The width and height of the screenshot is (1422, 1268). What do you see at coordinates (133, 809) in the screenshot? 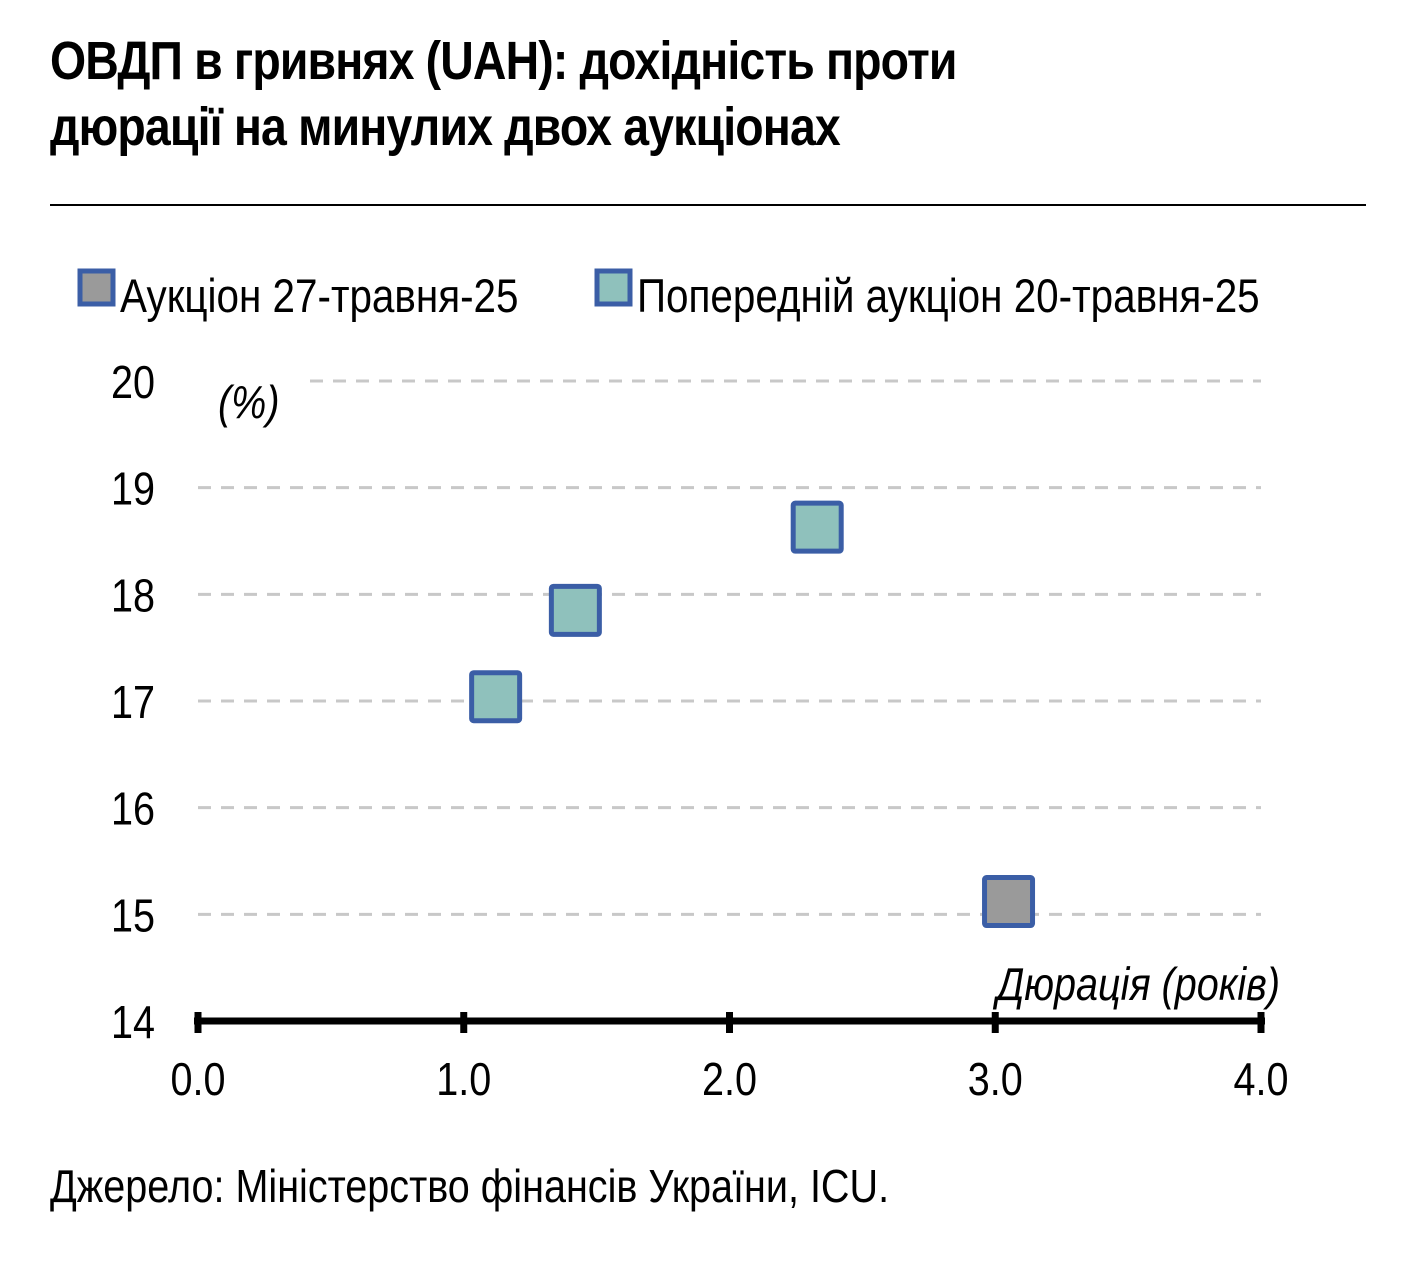
I see `y-tick-label: 16` at bounding box center [133, 809].